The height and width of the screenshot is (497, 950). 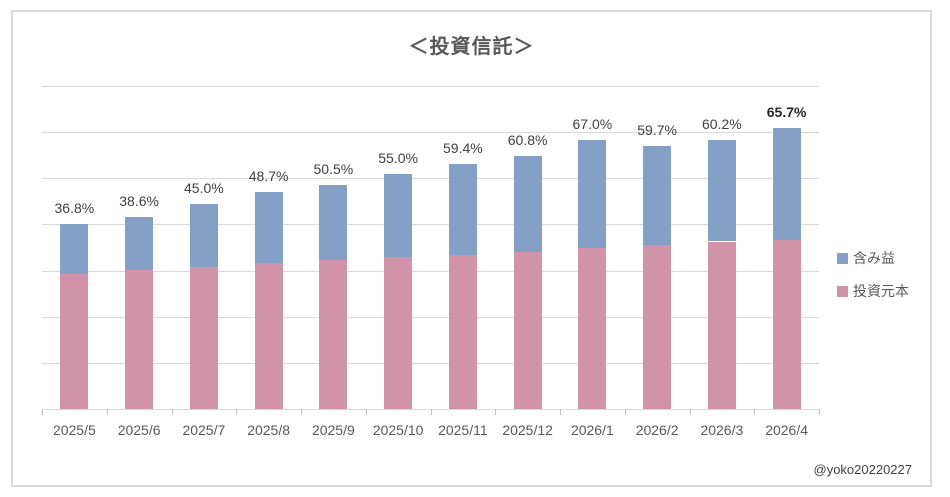 What do you see at coordinates (333, 430) in the screenshot?
I see `x-axis-label: 2025/9` at bounding box center [333, 430].